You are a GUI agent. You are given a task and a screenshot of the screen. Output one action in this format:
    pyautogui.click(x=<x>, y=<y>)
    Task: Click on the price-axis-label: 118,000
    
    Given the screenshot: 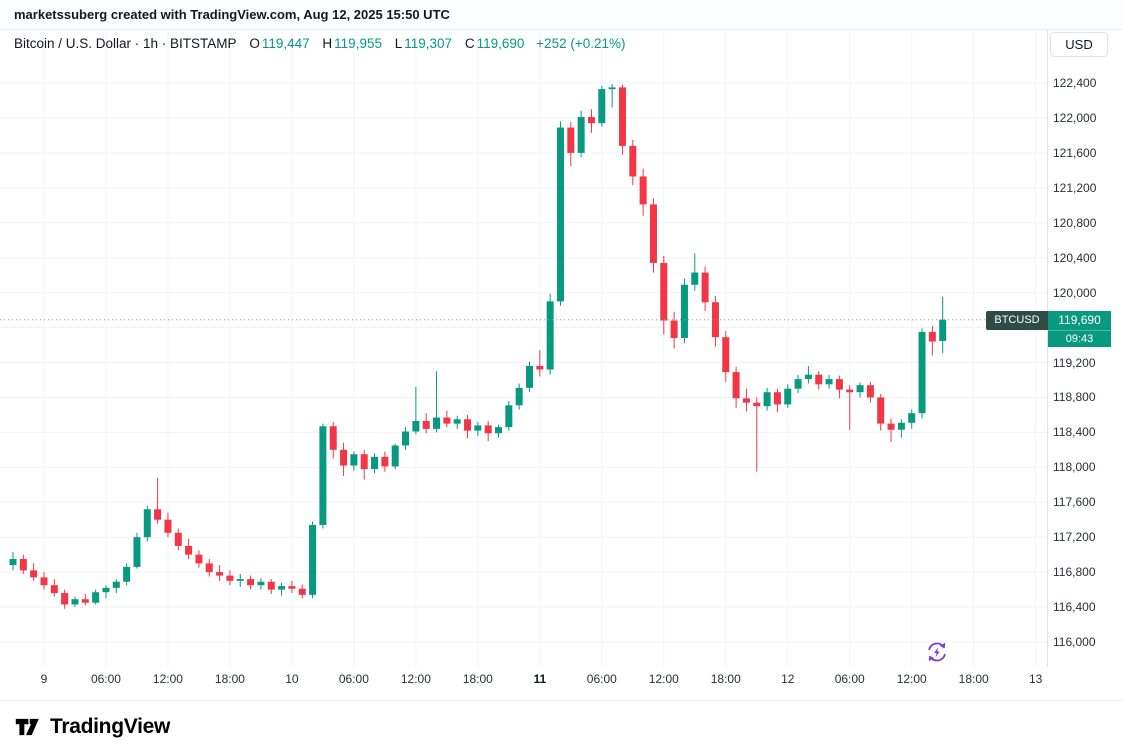 What is the action you would take?
    pyautogui.click(x=1074, y=467)
    